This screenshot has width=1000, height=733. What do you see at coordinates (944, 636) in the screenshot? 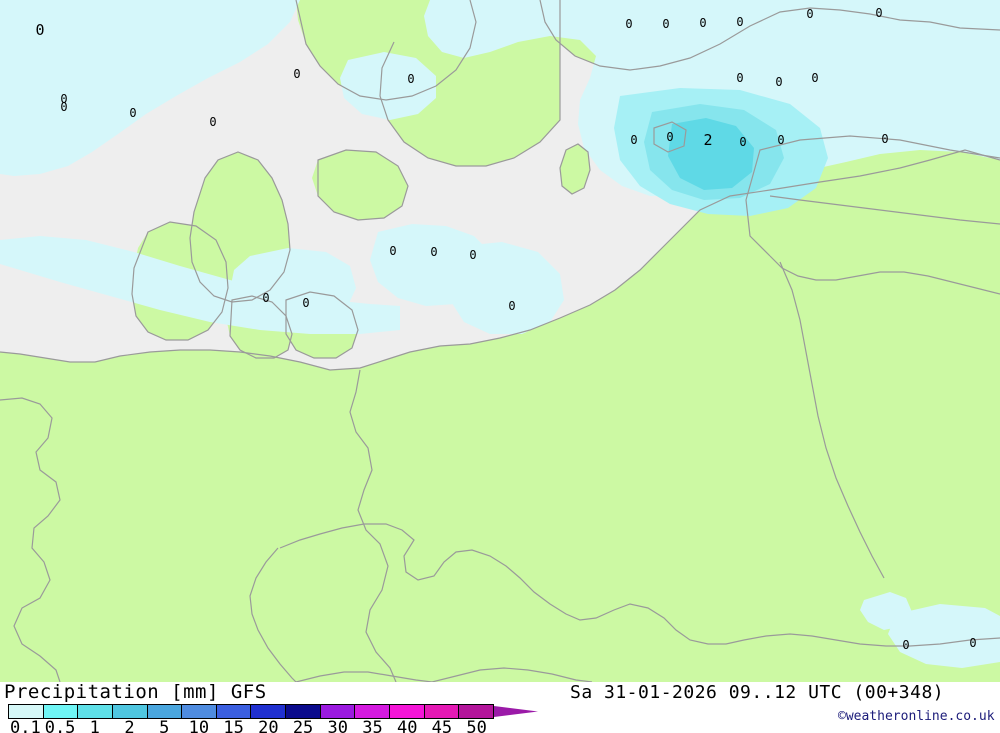
I see `precip-se-main` at bounding box center [944, 636].